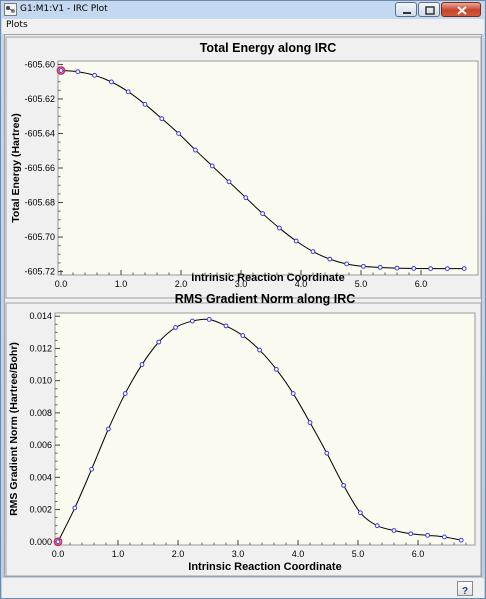 The height and width of the screenshot is (599, 486). I want to click on y-tick-label-1-2: 0.004, so click(40, 477).